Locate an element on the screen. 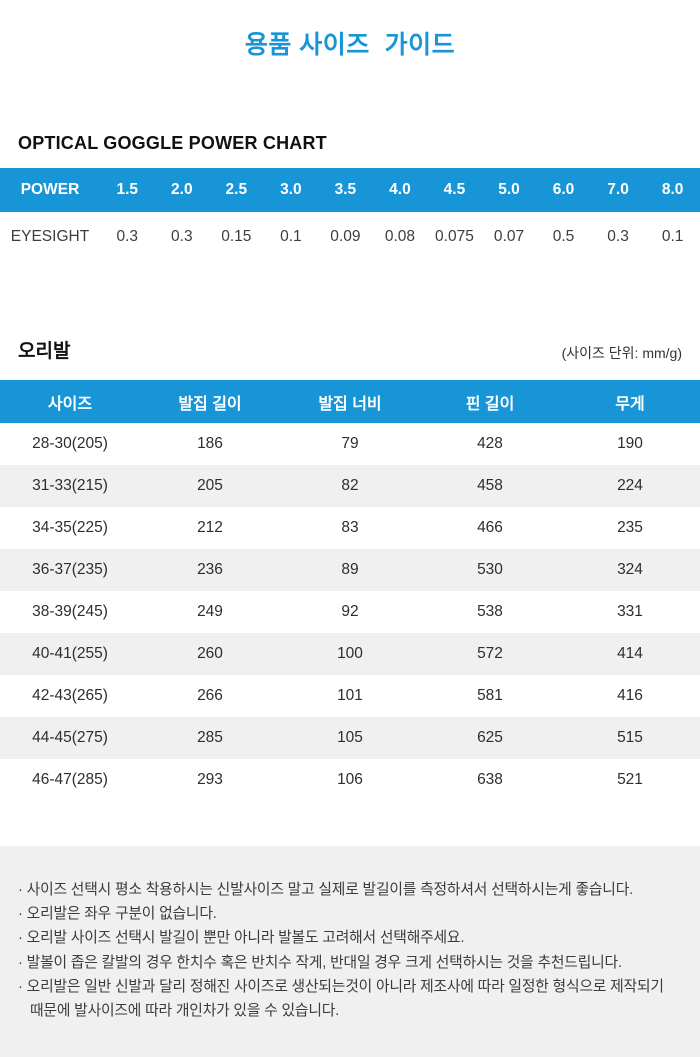  row-label: EYESIGHT is located at coordinates (50, 237).